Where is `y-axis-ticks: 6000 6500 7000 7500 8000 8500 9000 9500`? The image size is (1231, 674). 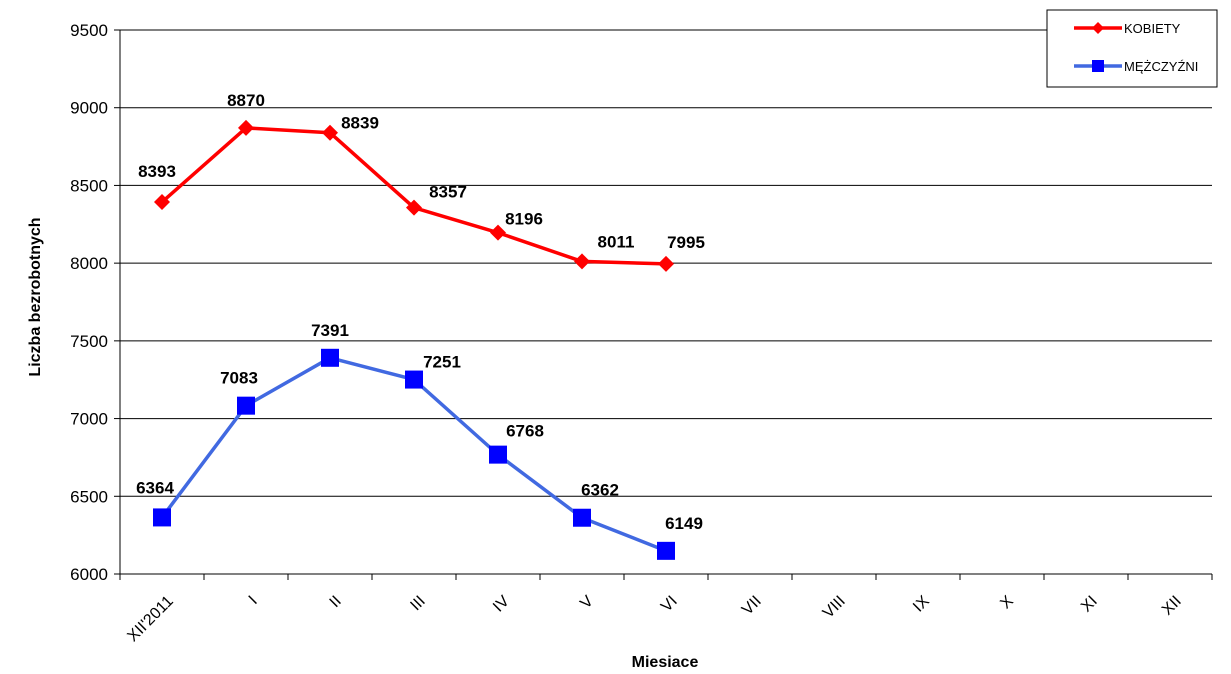 y-axis-ticks: 6000 6500 7000 7500 8000 8500 9000 9500 is located at coordinates (95, 302).